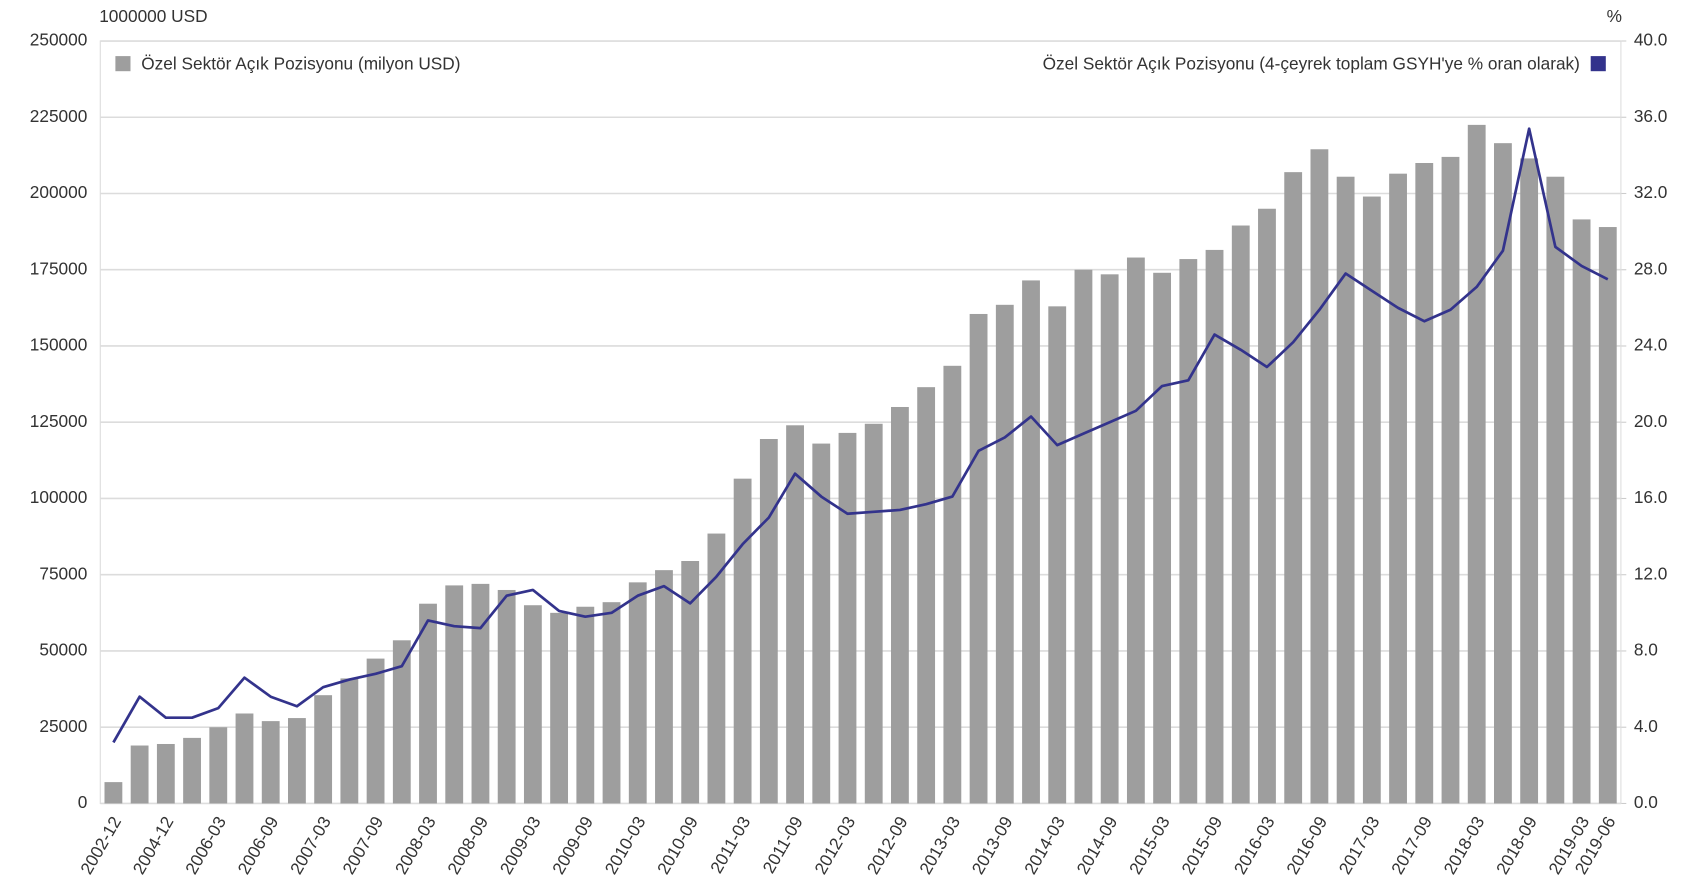  Describe the element at coordinates (1651, 573) in the screenshot. I see `y2-tick-label: 12.0` at that location.